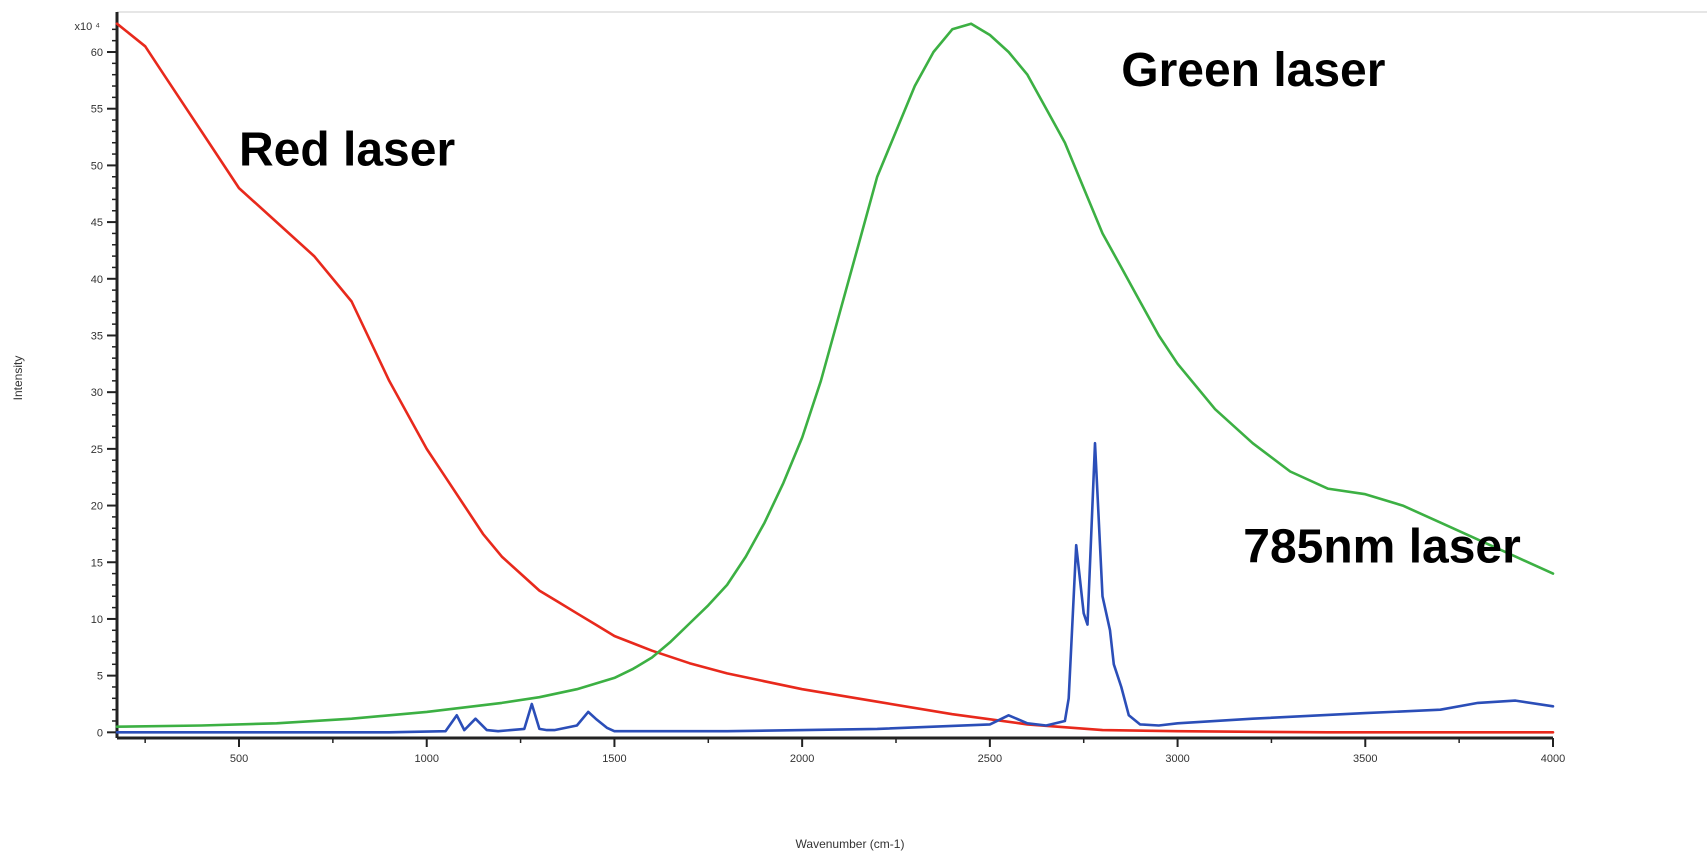 This screenshot has height=853, width=1707. I want to click on y-axis-title: Intensity, so click(18, 378).